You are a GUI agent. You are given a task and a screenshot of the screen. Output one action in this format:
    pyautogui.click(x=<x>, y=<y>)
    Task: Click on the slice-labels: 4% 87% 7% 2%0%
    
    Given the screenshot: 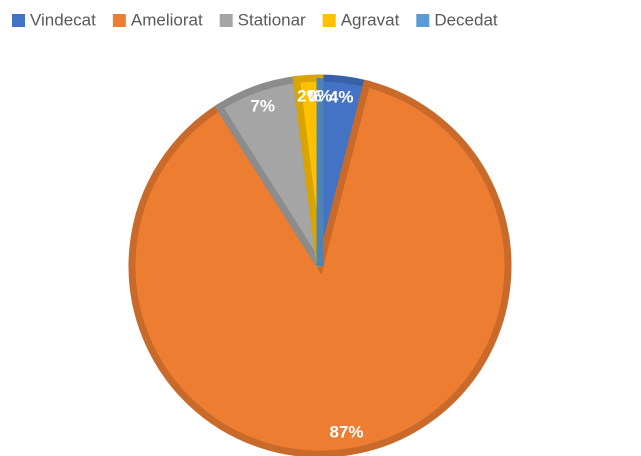 What is the action you would take?
    pyautogui.click(x=306, y=263)
    